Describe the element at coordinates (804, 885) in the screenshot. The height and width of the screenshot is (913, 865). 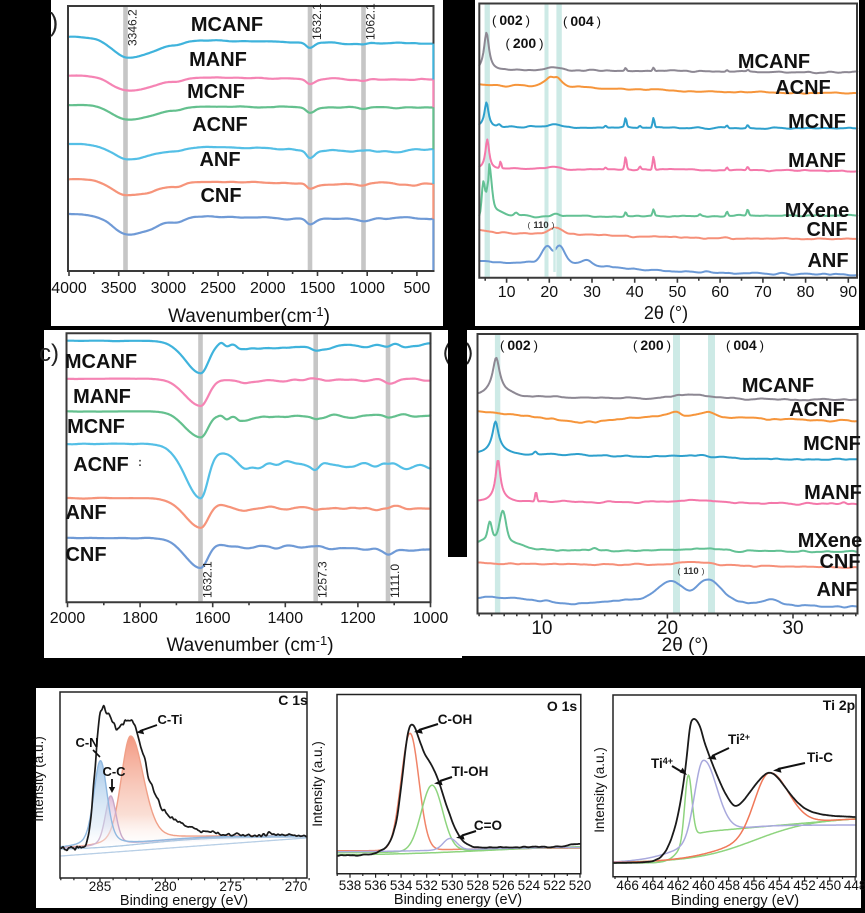
I see `svg-text: 452` at that location.